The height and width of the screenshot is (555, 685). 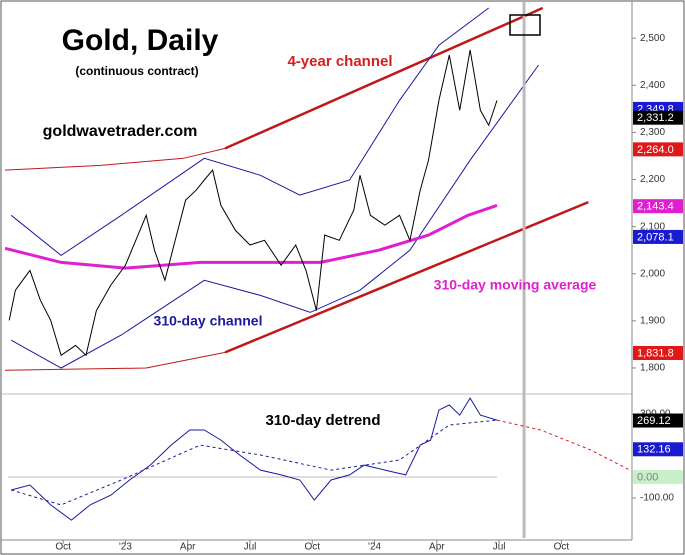 I want to click on price-tag-label: 2,264.0, so click(x=655, y=150).